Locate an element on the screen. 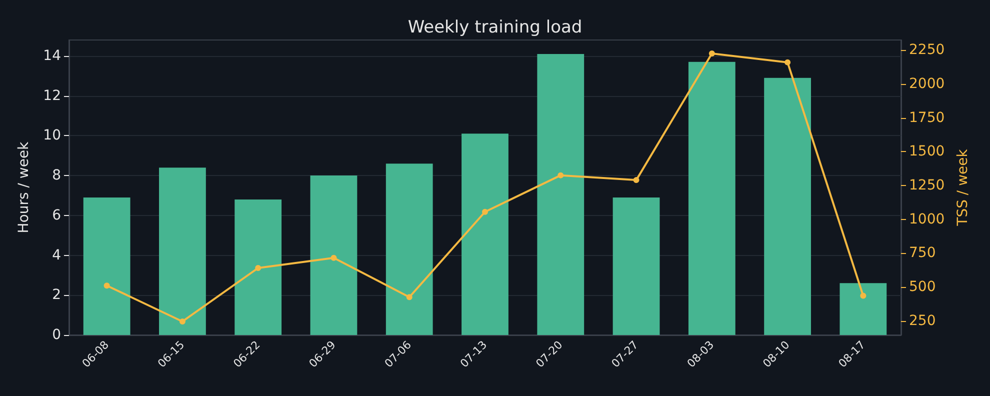 Image resolution: width=990 pixels, height=396 pixels. y-axis-title: Hours / week is located at coordinates (24, 187).